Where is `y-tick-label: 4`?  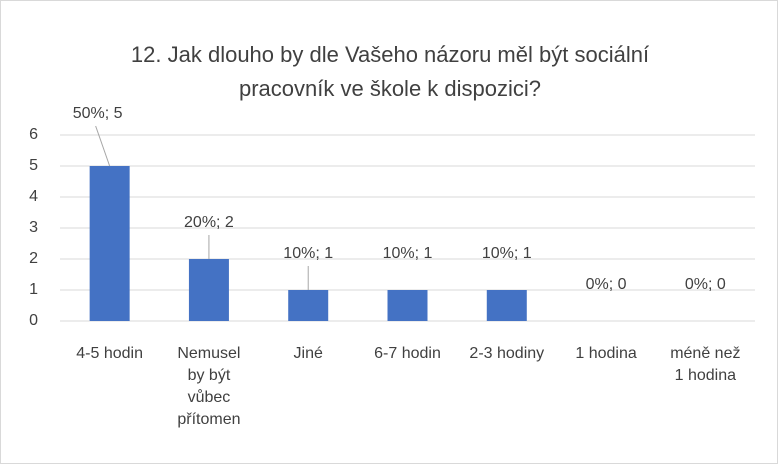
y-tick-label: 4 is located at coordinates (33, 196).